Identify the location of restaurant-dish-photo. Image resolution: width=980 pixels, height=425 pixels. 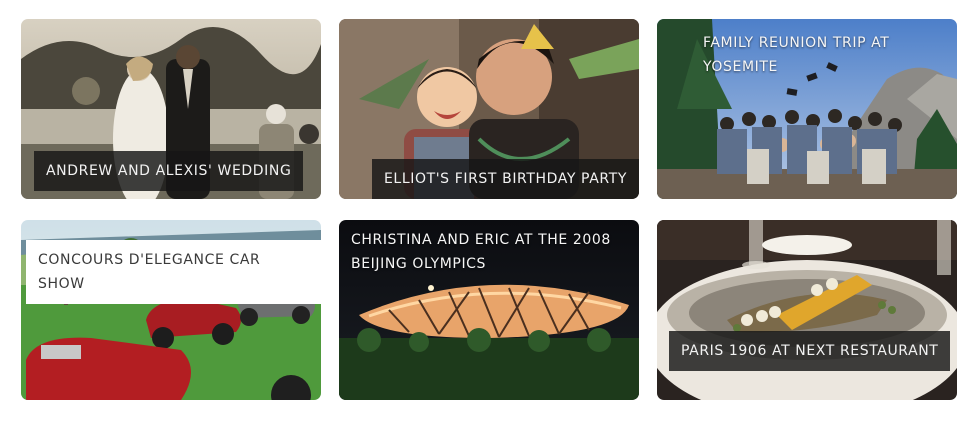
(807, 310).